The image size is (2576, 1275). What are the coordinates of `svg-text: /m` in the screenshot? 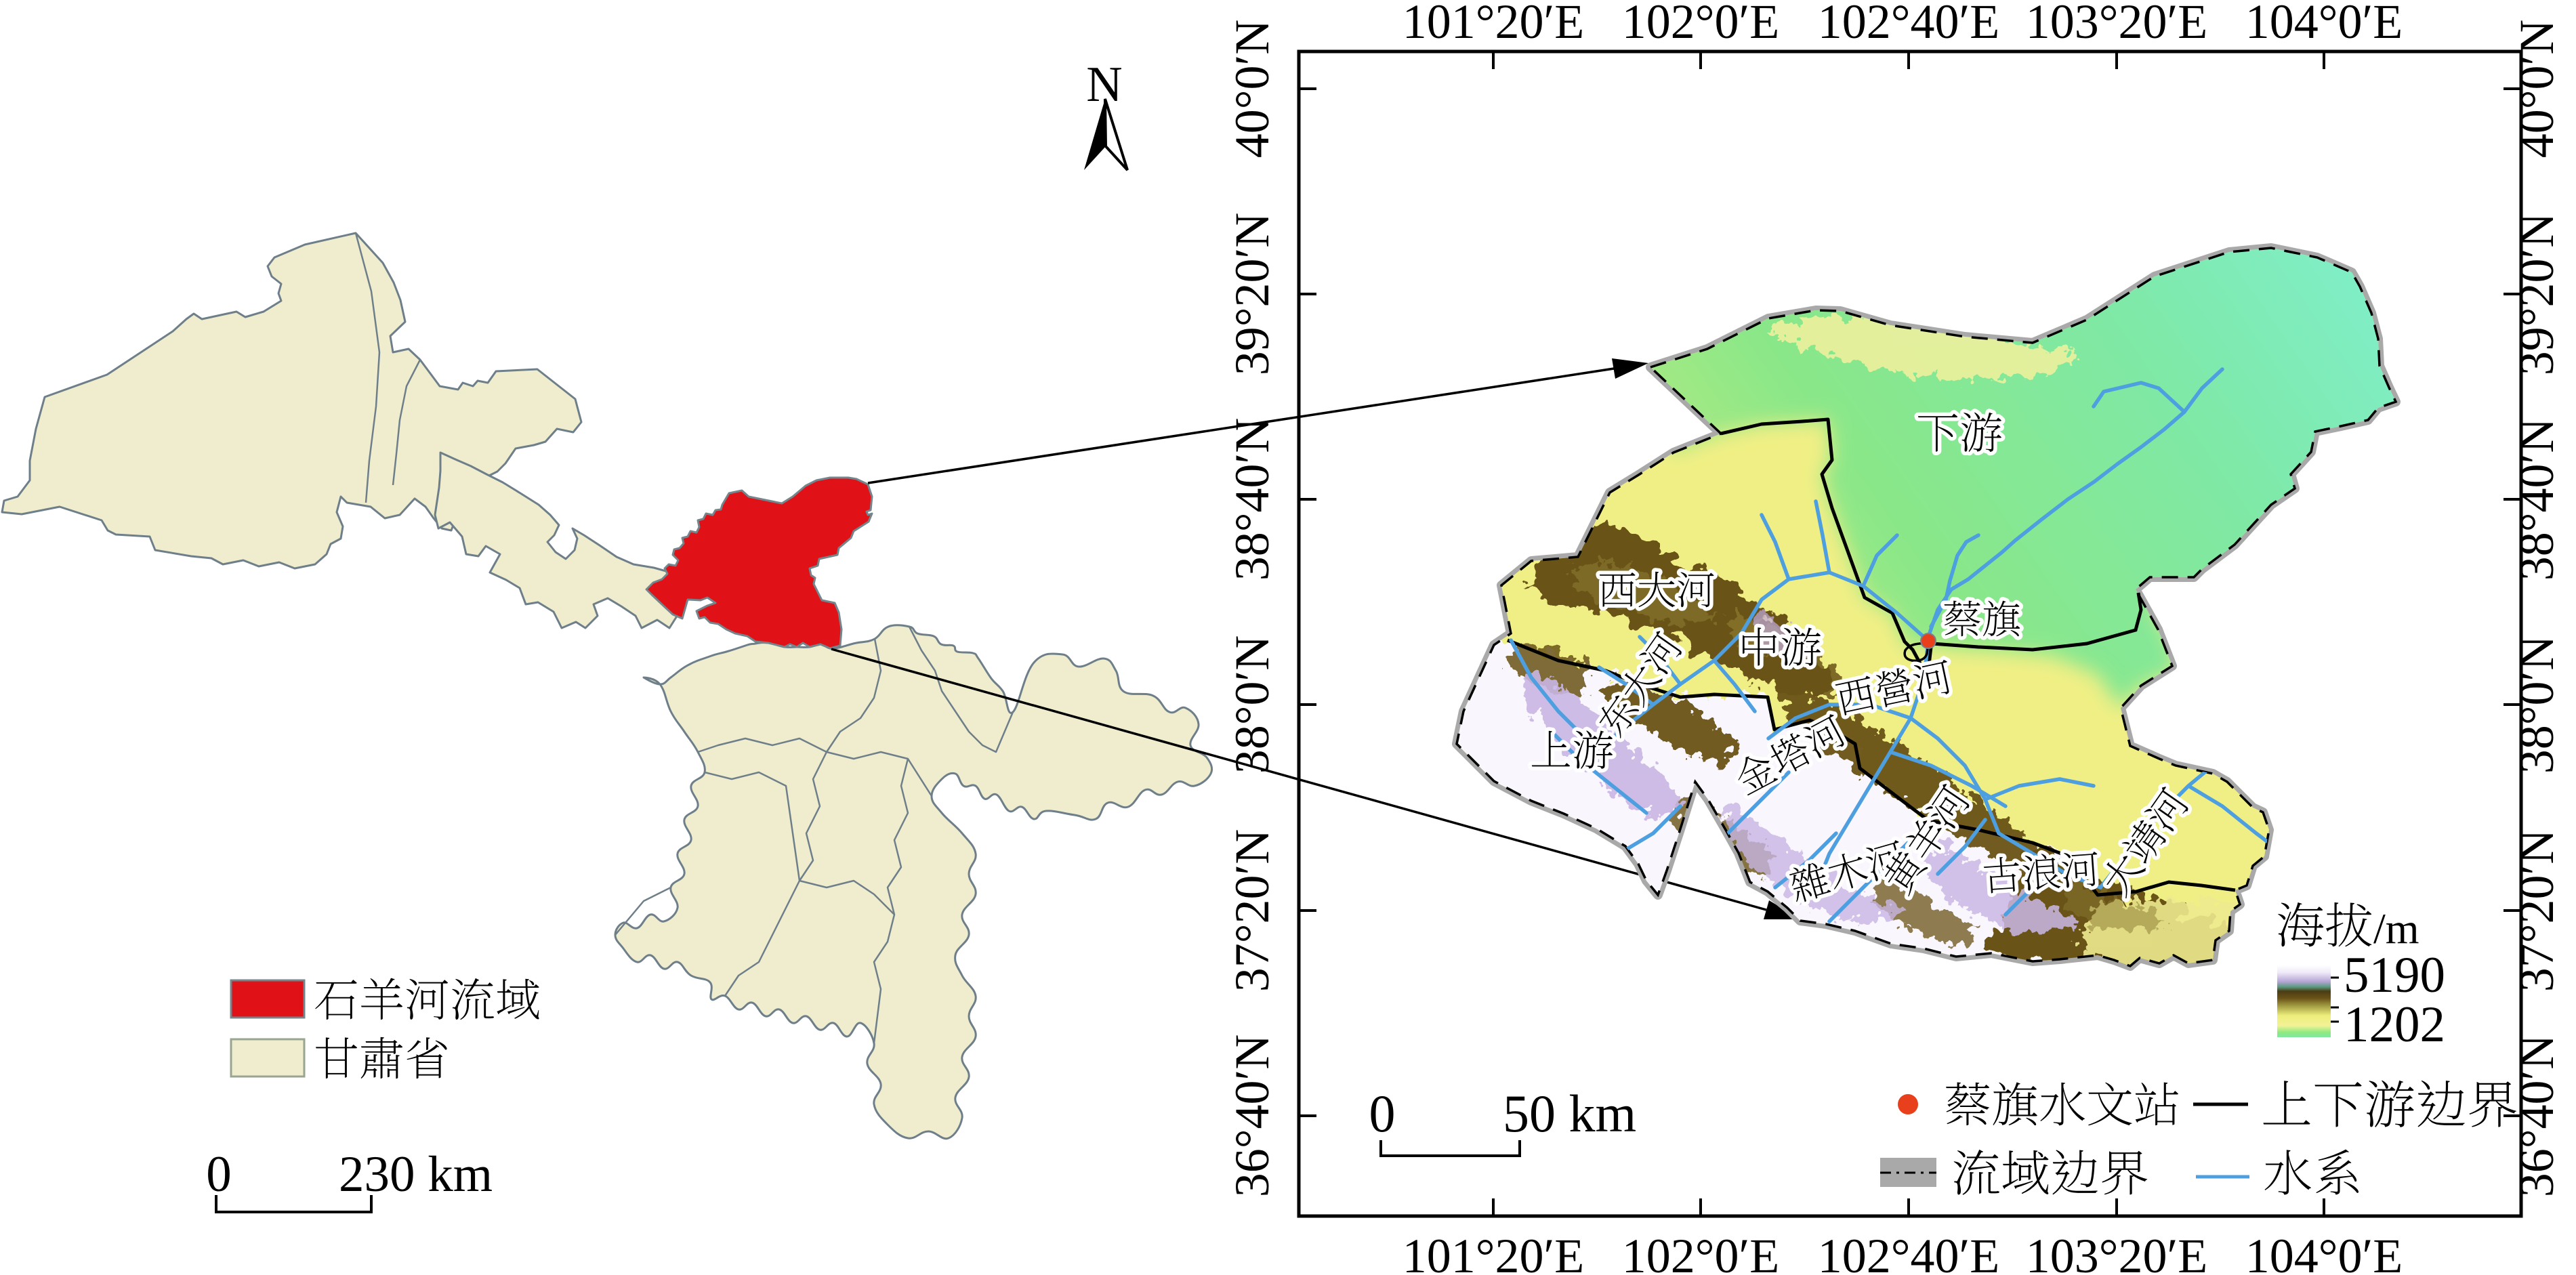 It's located at (2396, 928).